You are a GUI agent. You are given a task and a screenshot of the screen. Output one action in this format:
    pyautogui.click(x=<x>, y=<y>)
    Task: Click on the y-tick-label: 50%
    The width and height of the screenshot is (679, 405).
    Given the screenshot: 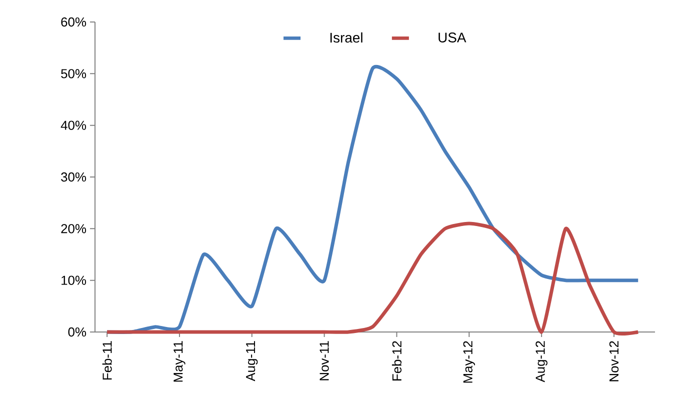 What is the action you would take?
    pyautogui.click(x=73, y=73)
    